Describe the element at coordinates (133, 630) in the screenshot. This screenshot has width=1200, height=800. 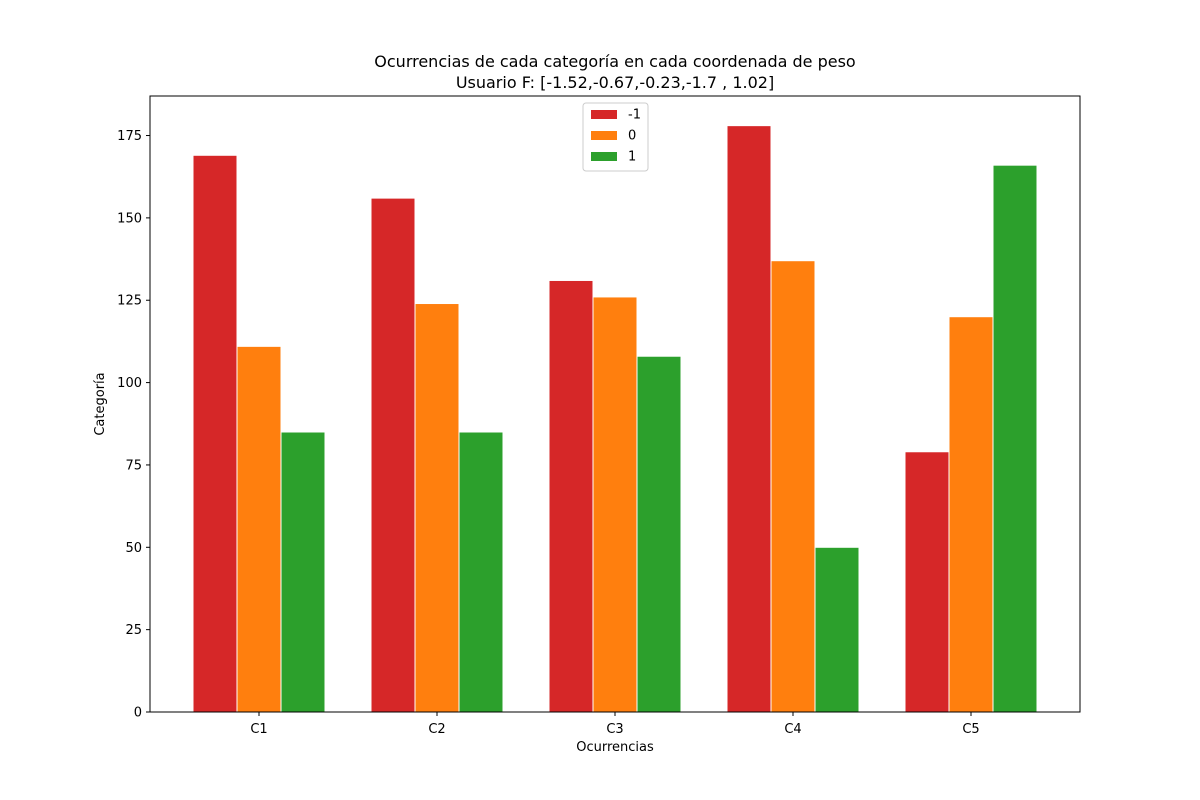
I see `y-tick-label: 25` at that location.